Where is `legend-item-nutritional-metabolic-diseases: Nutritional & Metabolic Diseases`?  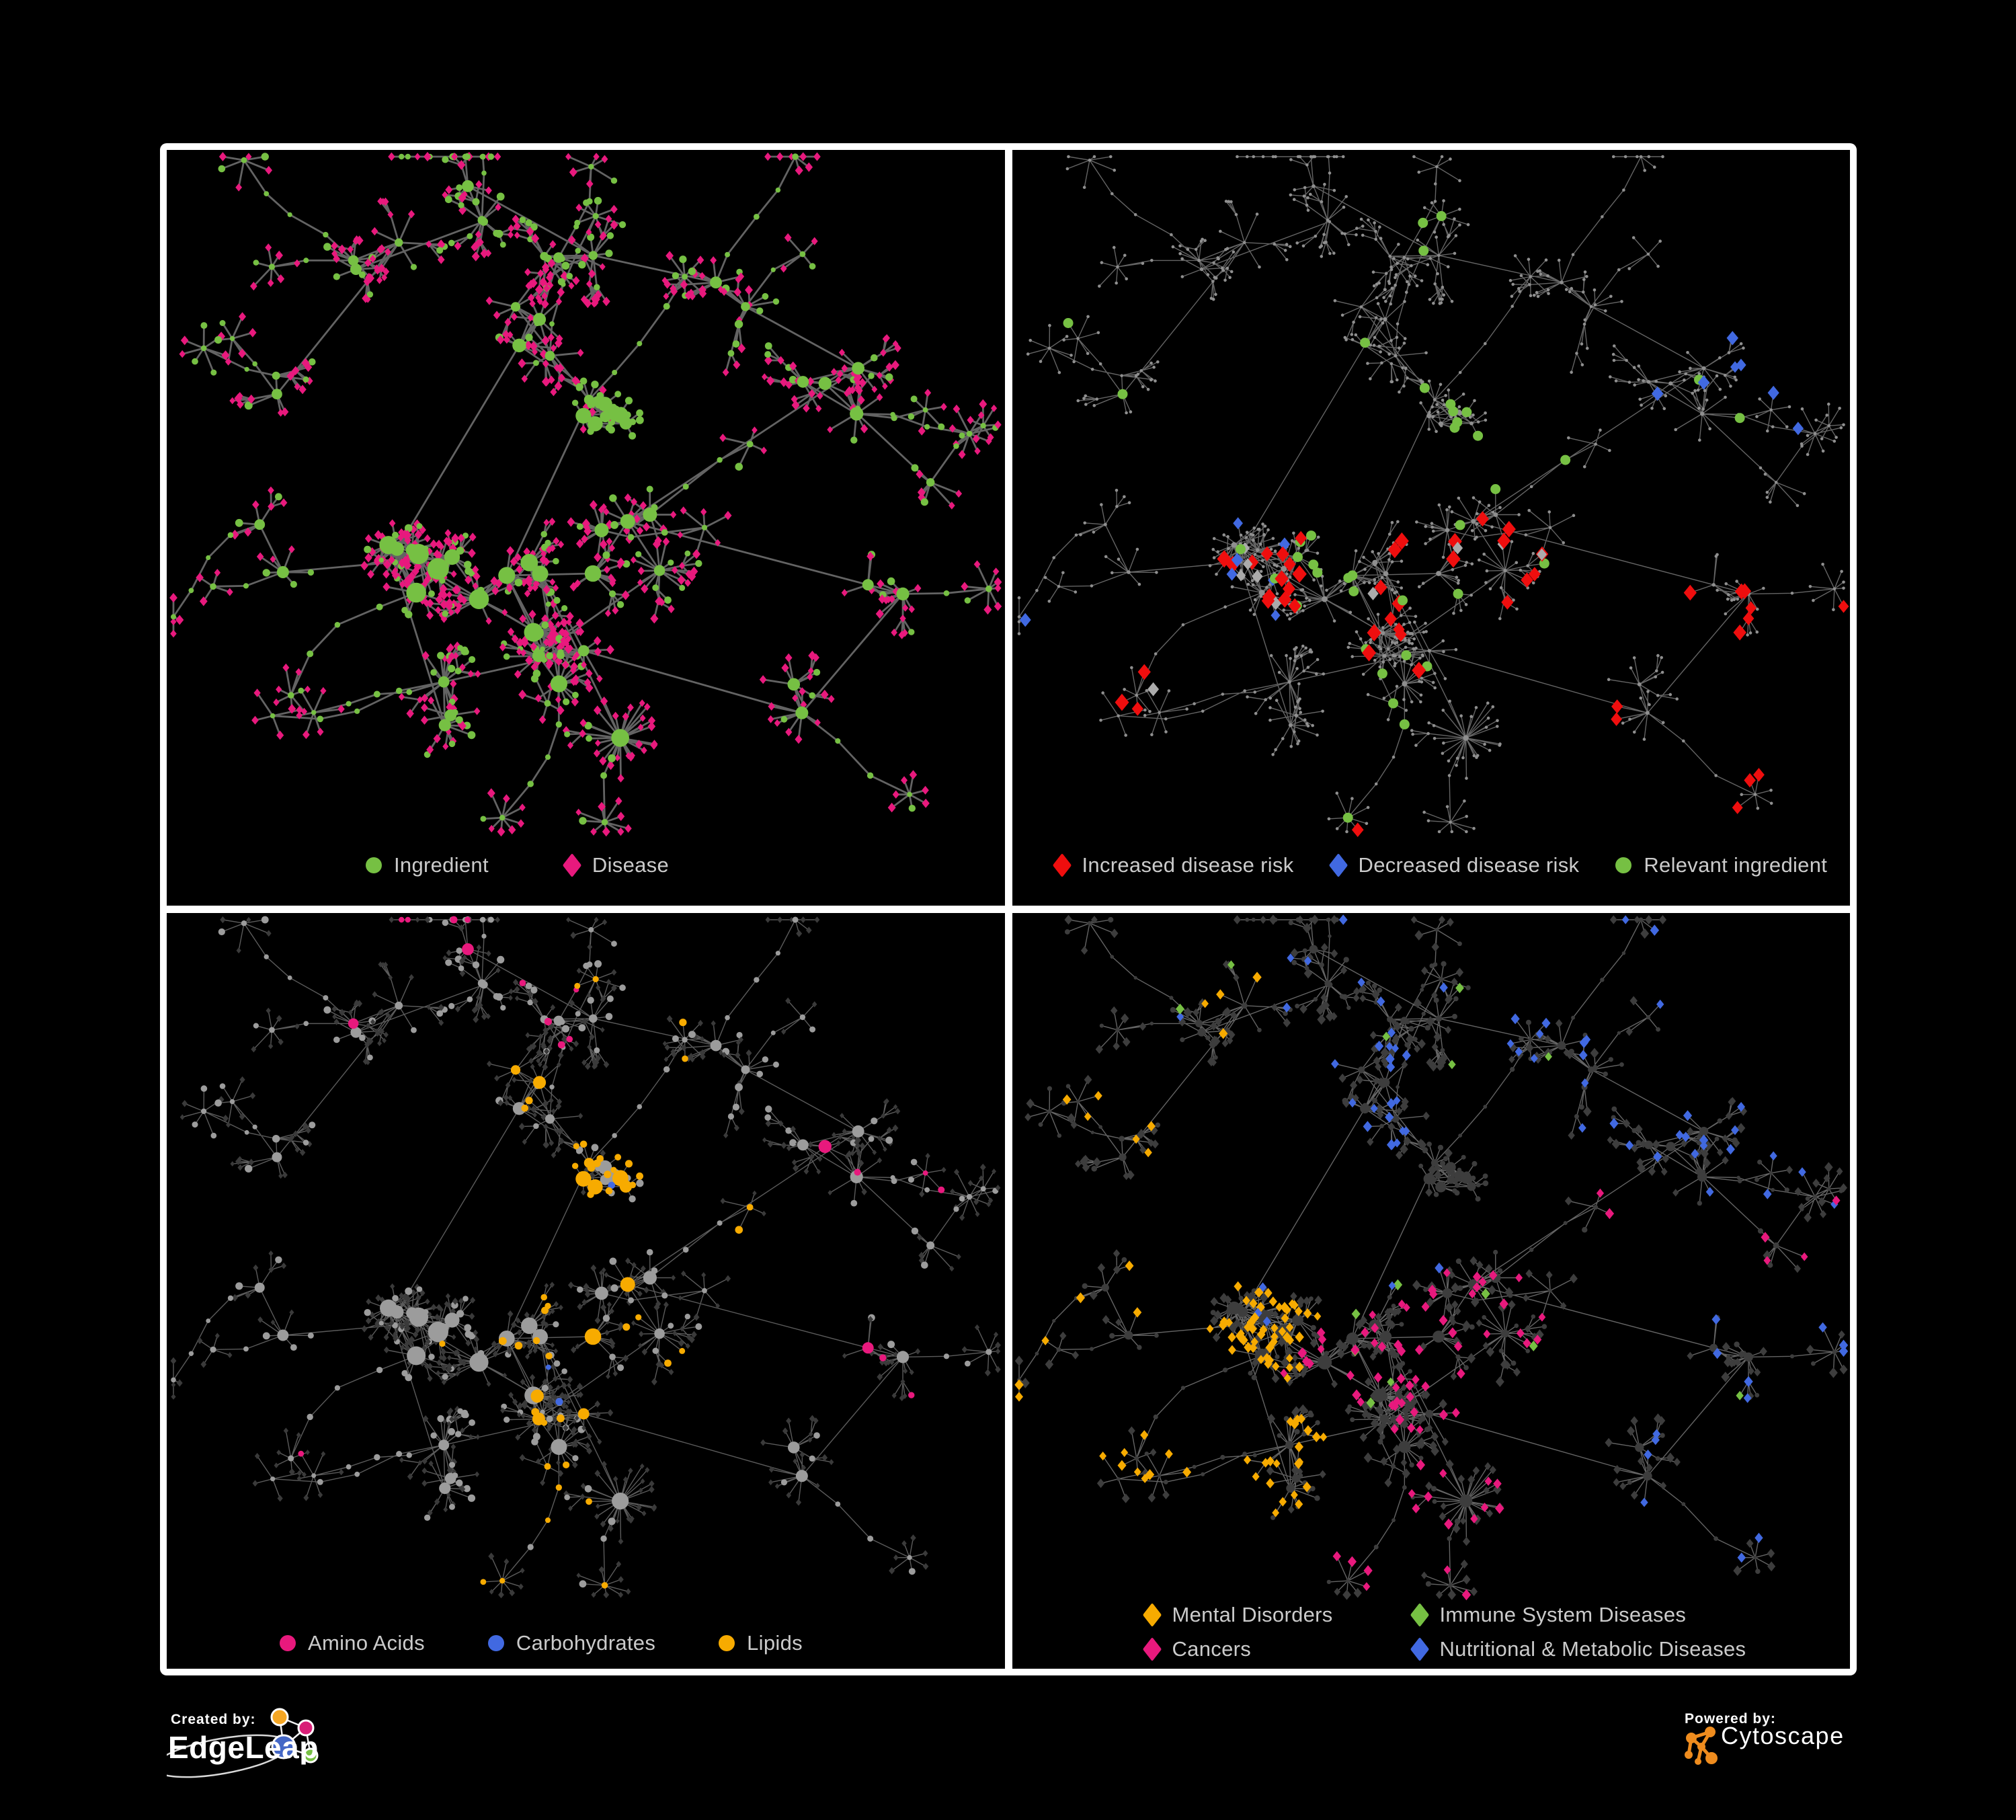 legend-item-nutritional-metabolic-diseases: Nutritional & Metabolic Diseases is located at coordinates (1578, 1649).